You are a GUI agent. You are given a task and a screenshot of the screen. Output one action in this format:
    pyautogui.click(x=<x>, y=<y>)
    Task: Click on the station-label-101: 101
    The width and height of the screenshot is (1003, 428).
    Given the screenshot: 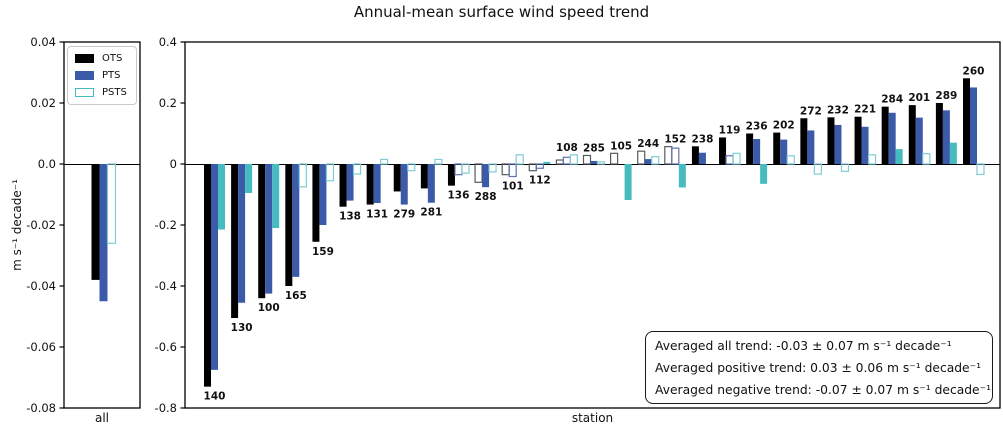 What is the action you would take?
    pyautogui.click(x=513, y=187)
    